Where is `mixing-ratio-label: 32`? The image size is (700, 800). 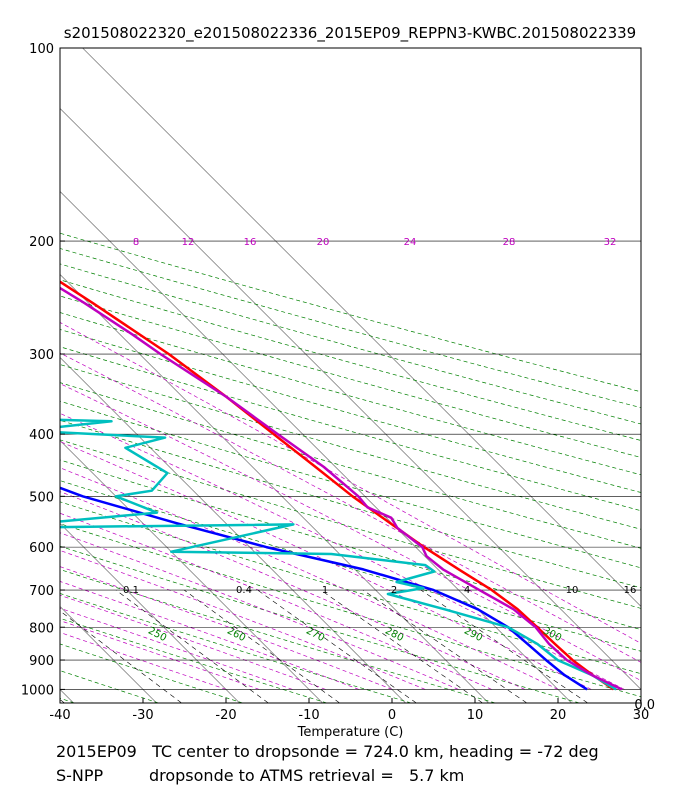
mixing-ratio-label: 32 is located at coordinates (610, 242).